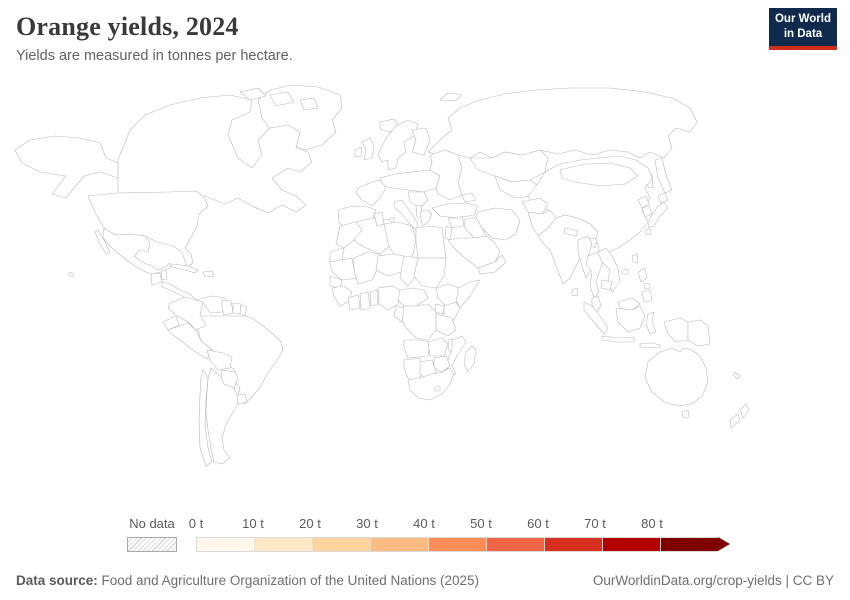 This screenshot has height=600, width=850. Describe the element at coordinates (739, 416) in the screenshot. I see `country-new-zealand: New Zealand: 20-30 t` at that location.